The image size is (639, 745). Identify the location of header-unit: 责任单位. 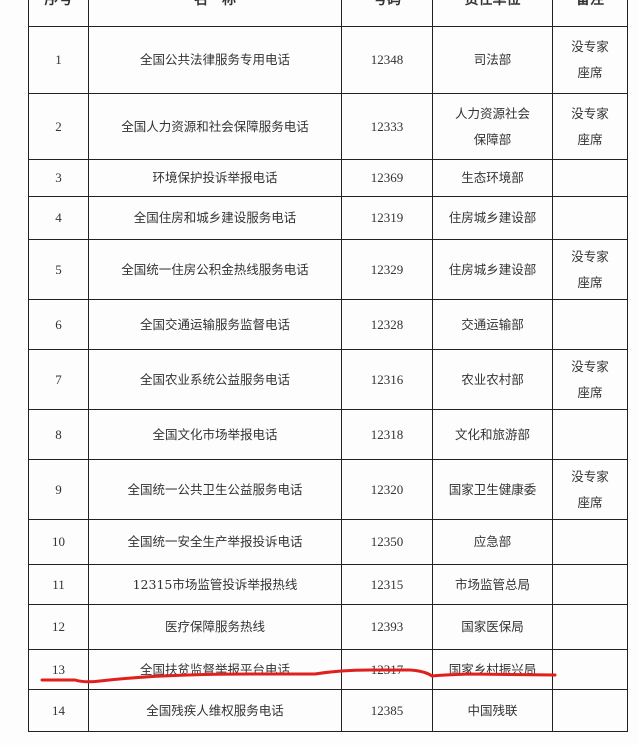
(492, 13).